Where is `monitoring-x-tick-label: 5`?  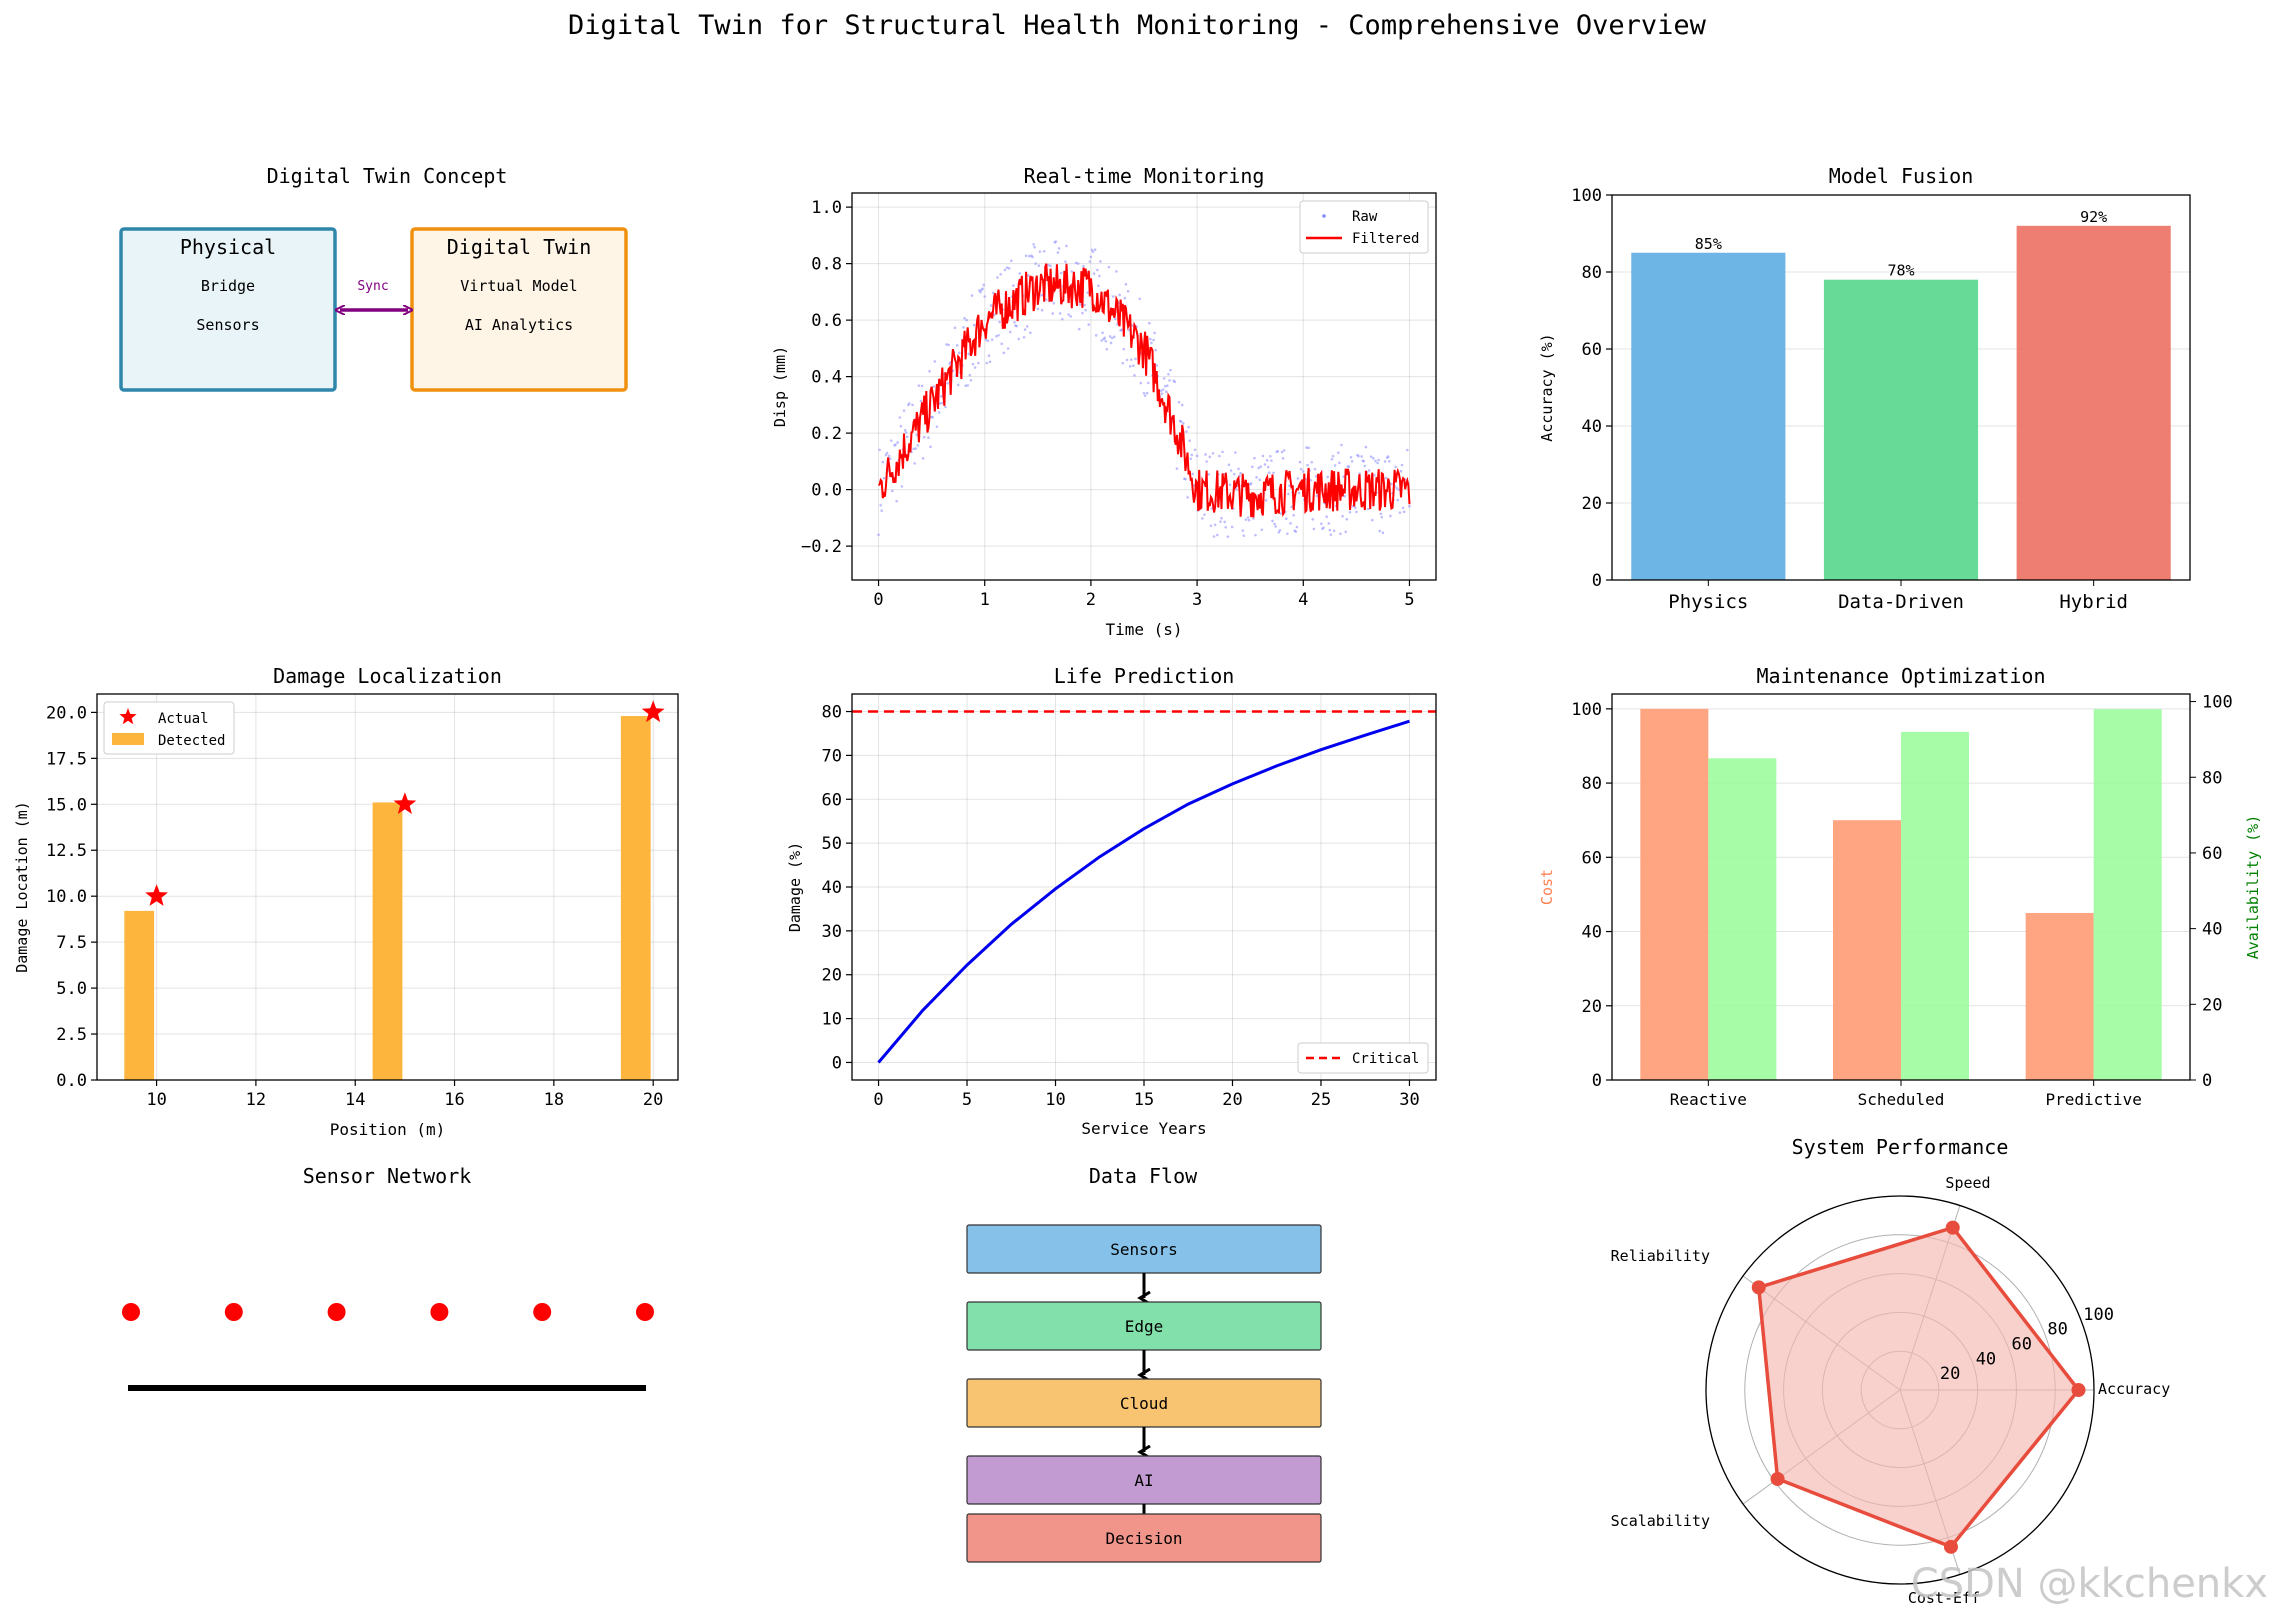 monitoring-x-tick-label: 5 is located at coordinates (1409, 600).